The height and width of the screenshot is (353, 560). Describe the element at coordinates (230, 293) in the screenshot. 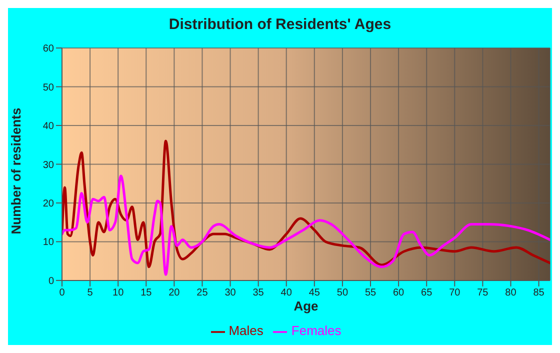

I see `x-tick-label: 30` at that location.